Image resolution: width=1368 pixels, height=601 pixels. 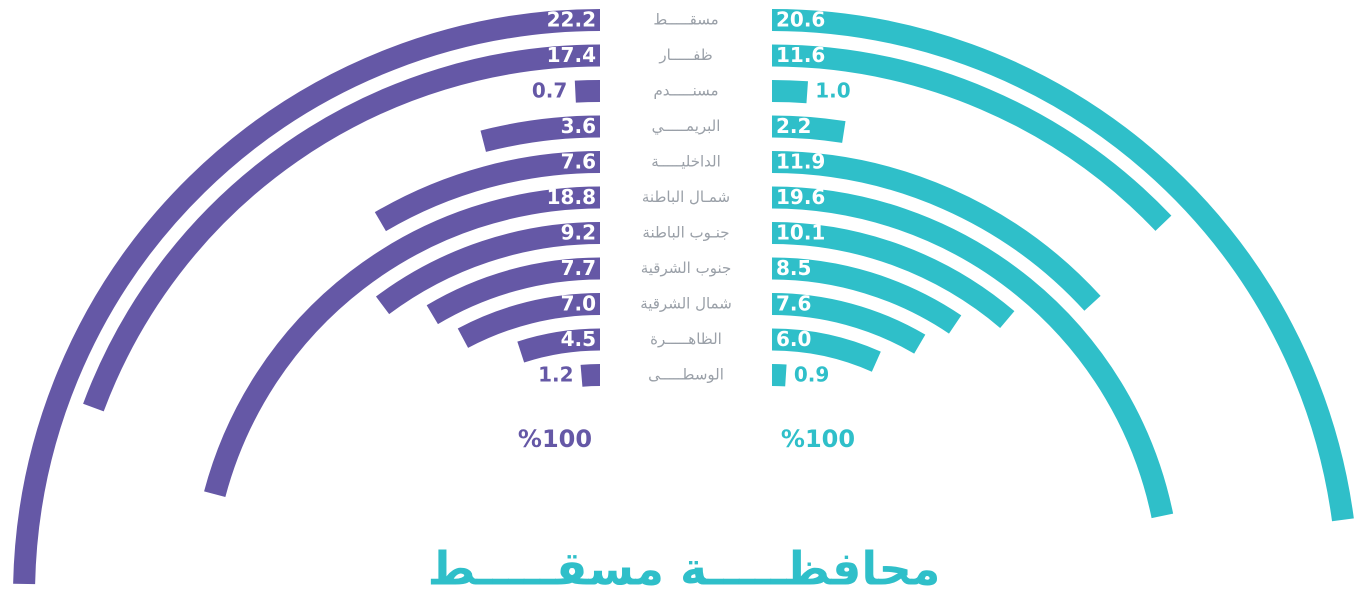 I want to click on value-label: 0.7, so click(x=549, y=91).